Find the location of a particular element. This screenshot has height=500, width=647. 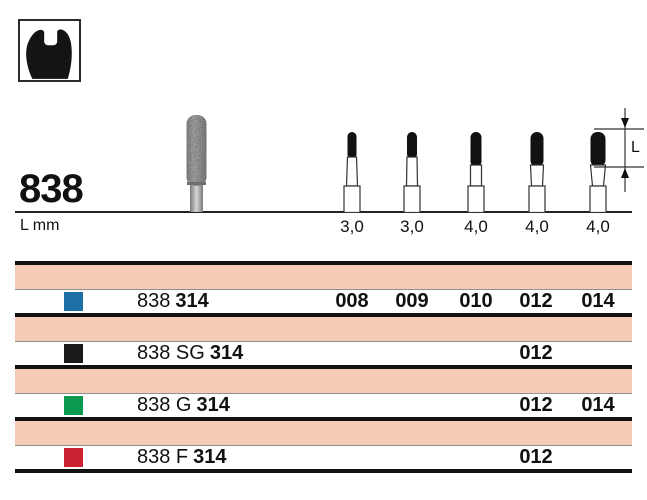

product-code-prefix: 838 SG is located at coordinates (171, 353).